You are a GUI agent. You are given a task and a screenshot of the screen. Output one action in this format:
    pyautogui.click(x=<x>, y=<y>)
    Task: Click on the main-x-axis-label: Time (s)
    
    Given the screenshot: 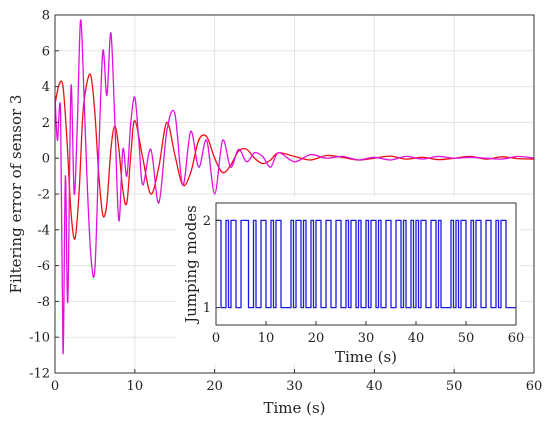 What is the action you would take?
    pyautogui.click(x=294, y=408)
    